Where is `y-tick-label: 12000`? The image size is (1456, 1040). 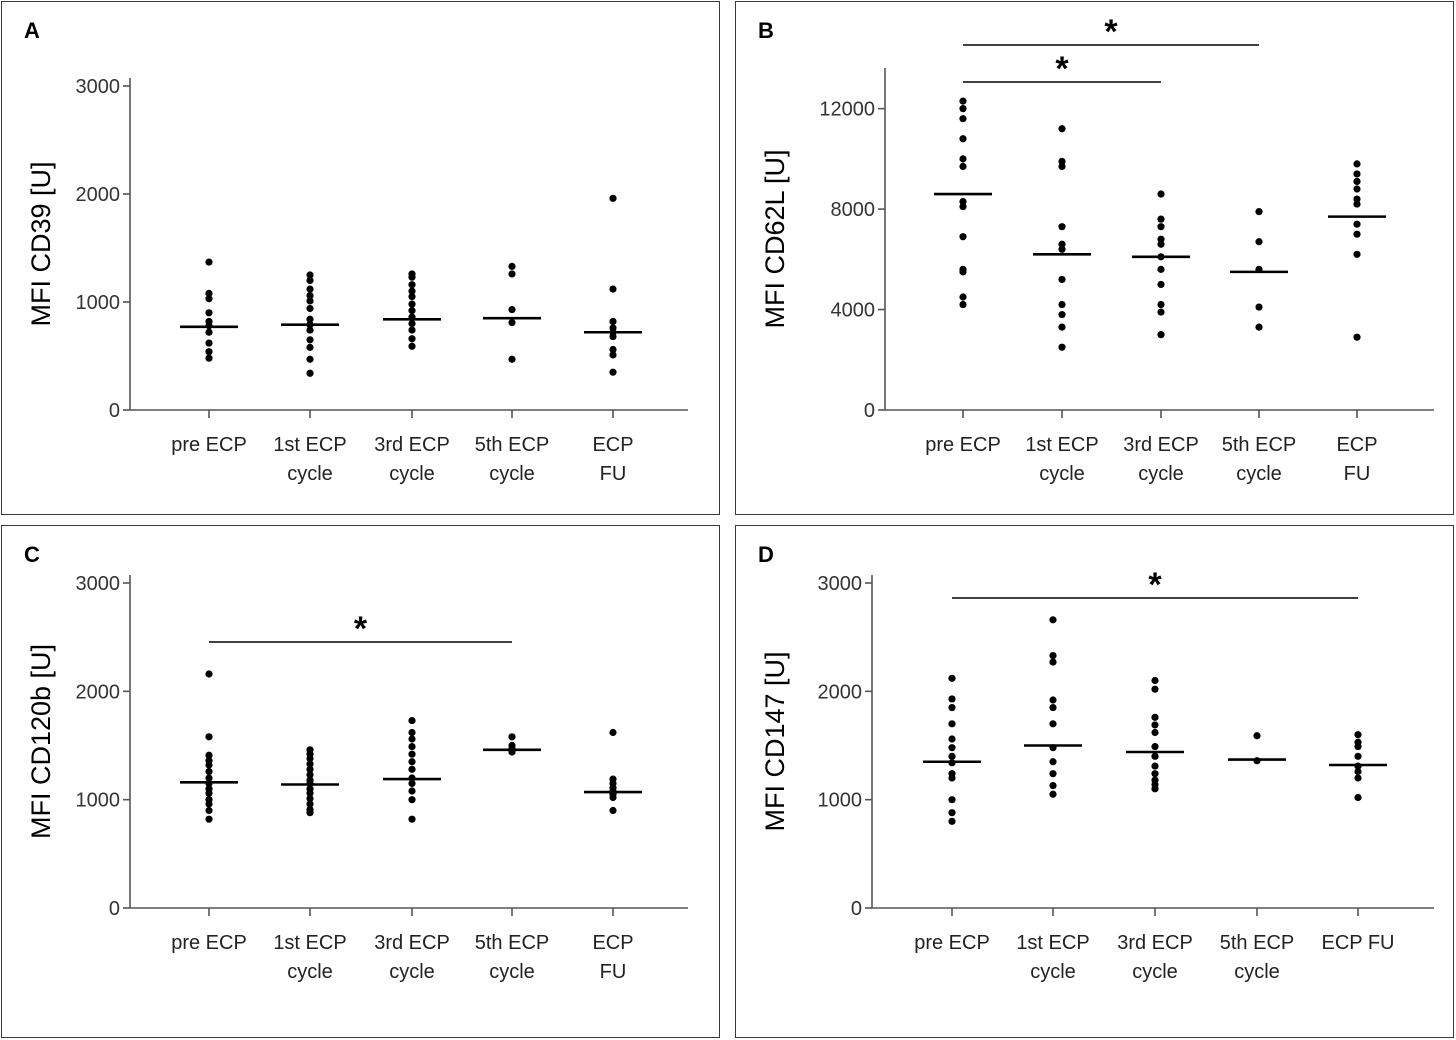 y-tick-label: 12000 is located at coordinates (847, 110).